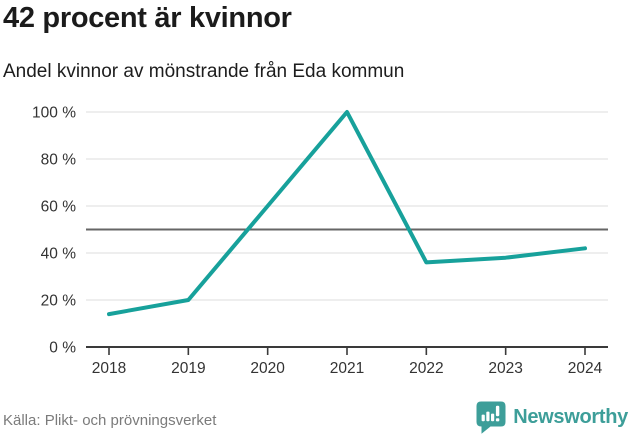  I want to click on newsworthy-logo-icon, so click(491, 417).